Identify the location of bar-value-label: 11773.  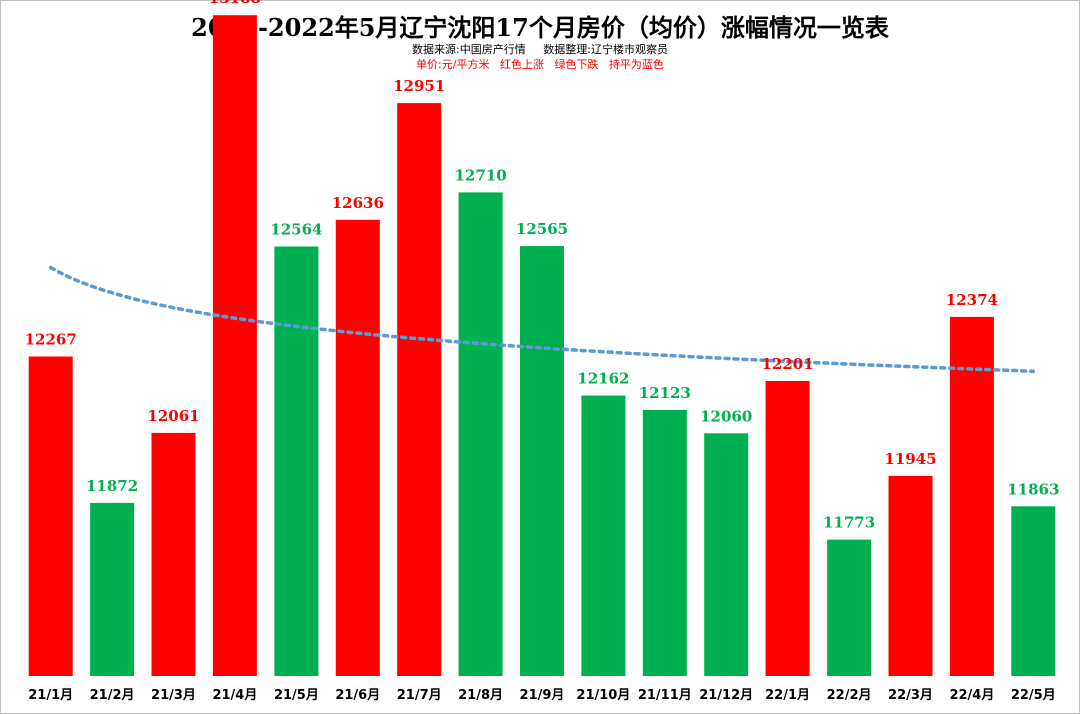
(849, 523).